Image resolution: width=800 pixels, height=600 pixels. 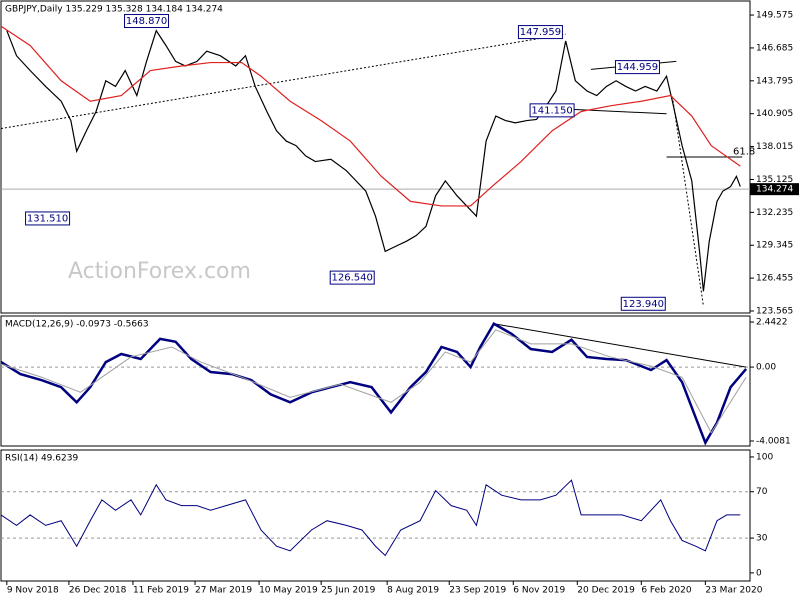 What do you see at coordinates (98, 591) in the screenshot?
I see `x-tick-label: 26 Dec 2018` at bounding box center [98, 591].